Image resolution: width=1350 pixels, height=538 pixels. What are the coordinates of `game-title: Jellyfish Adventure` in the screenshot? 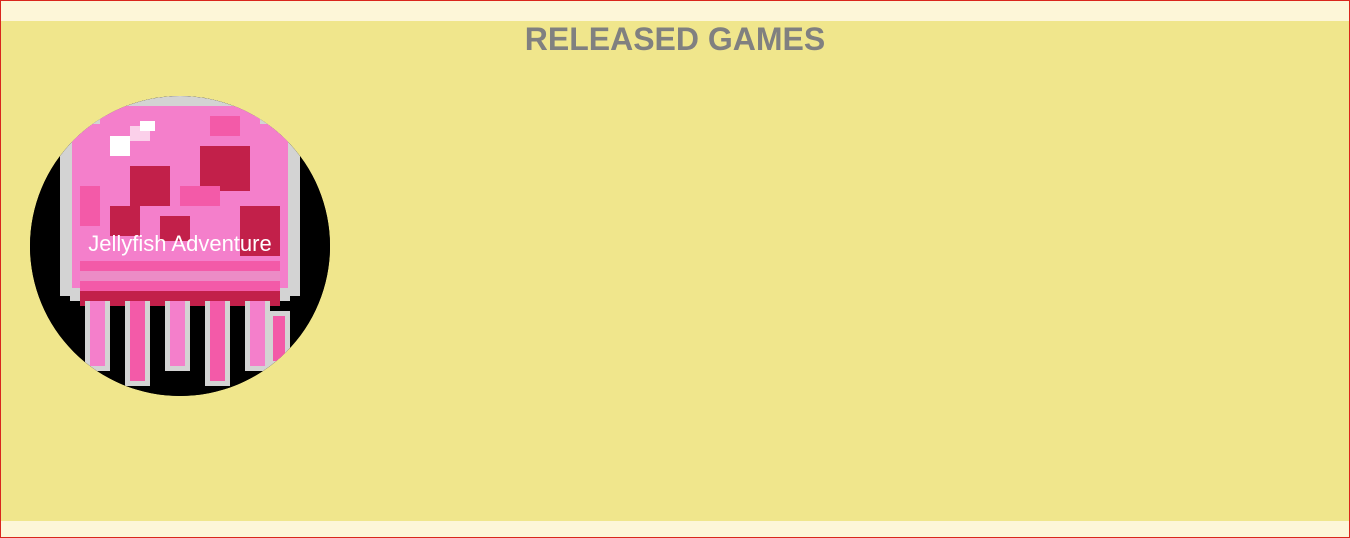 It's located at (180, 243).